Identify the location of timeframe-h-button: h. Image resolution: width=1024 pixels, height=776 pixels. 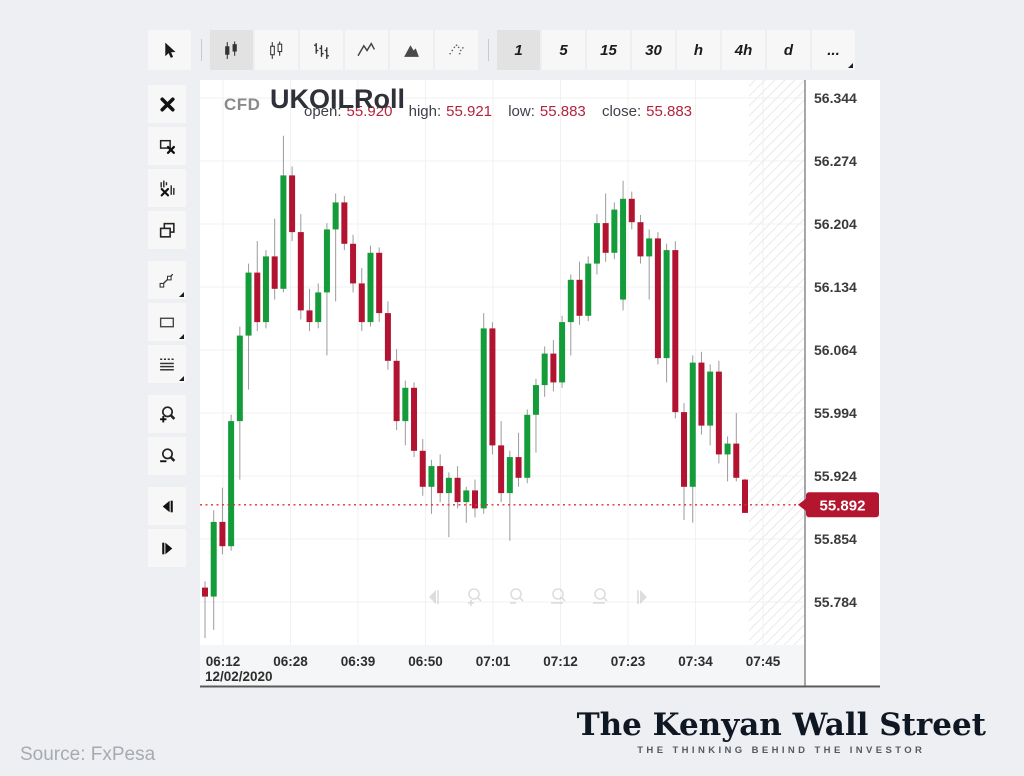
(698, 50).